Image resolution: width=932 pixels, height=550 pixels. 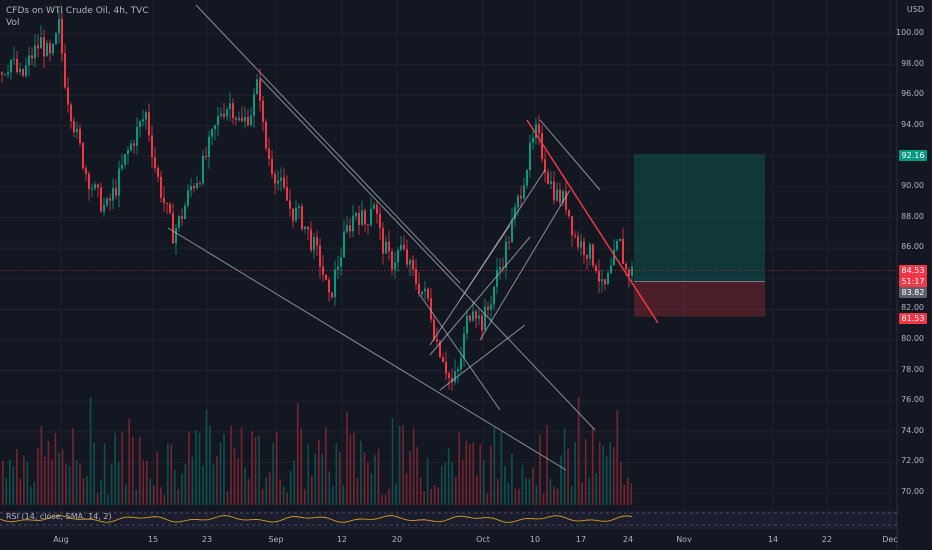 What do you see at coordinates (912, 491) in the screenshot?
I see `price-tick-label: 70.00` at bounding box center [912, 491].